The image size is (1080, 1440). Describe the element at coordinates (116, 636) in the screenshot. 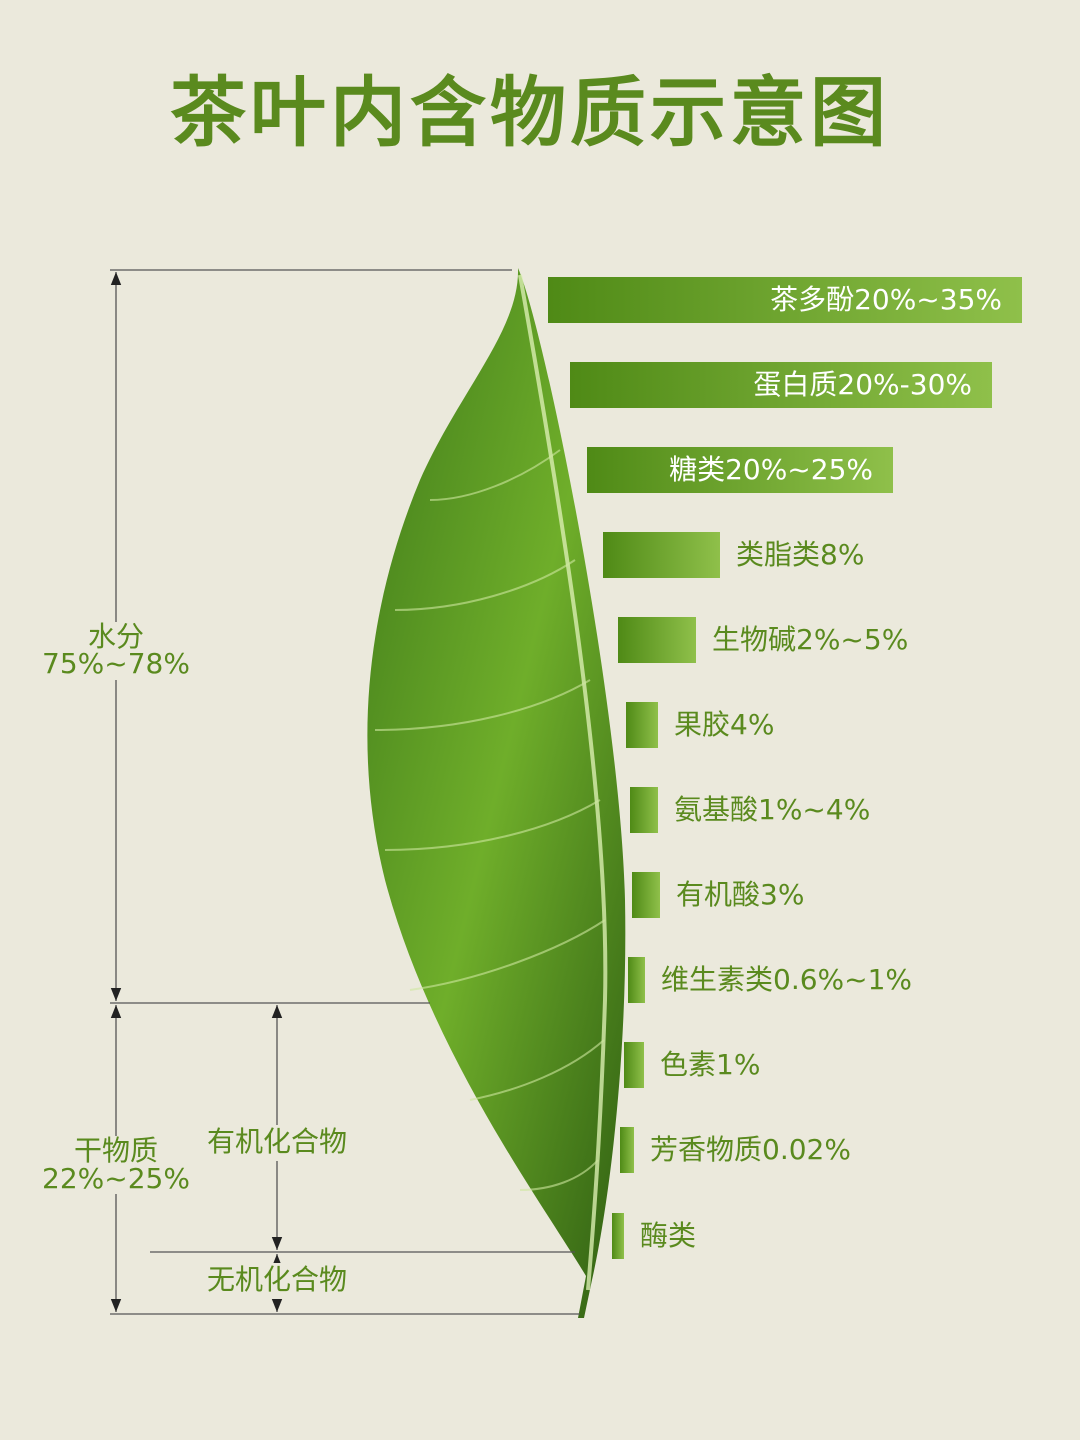

I see `water-label: 水分` at that location.